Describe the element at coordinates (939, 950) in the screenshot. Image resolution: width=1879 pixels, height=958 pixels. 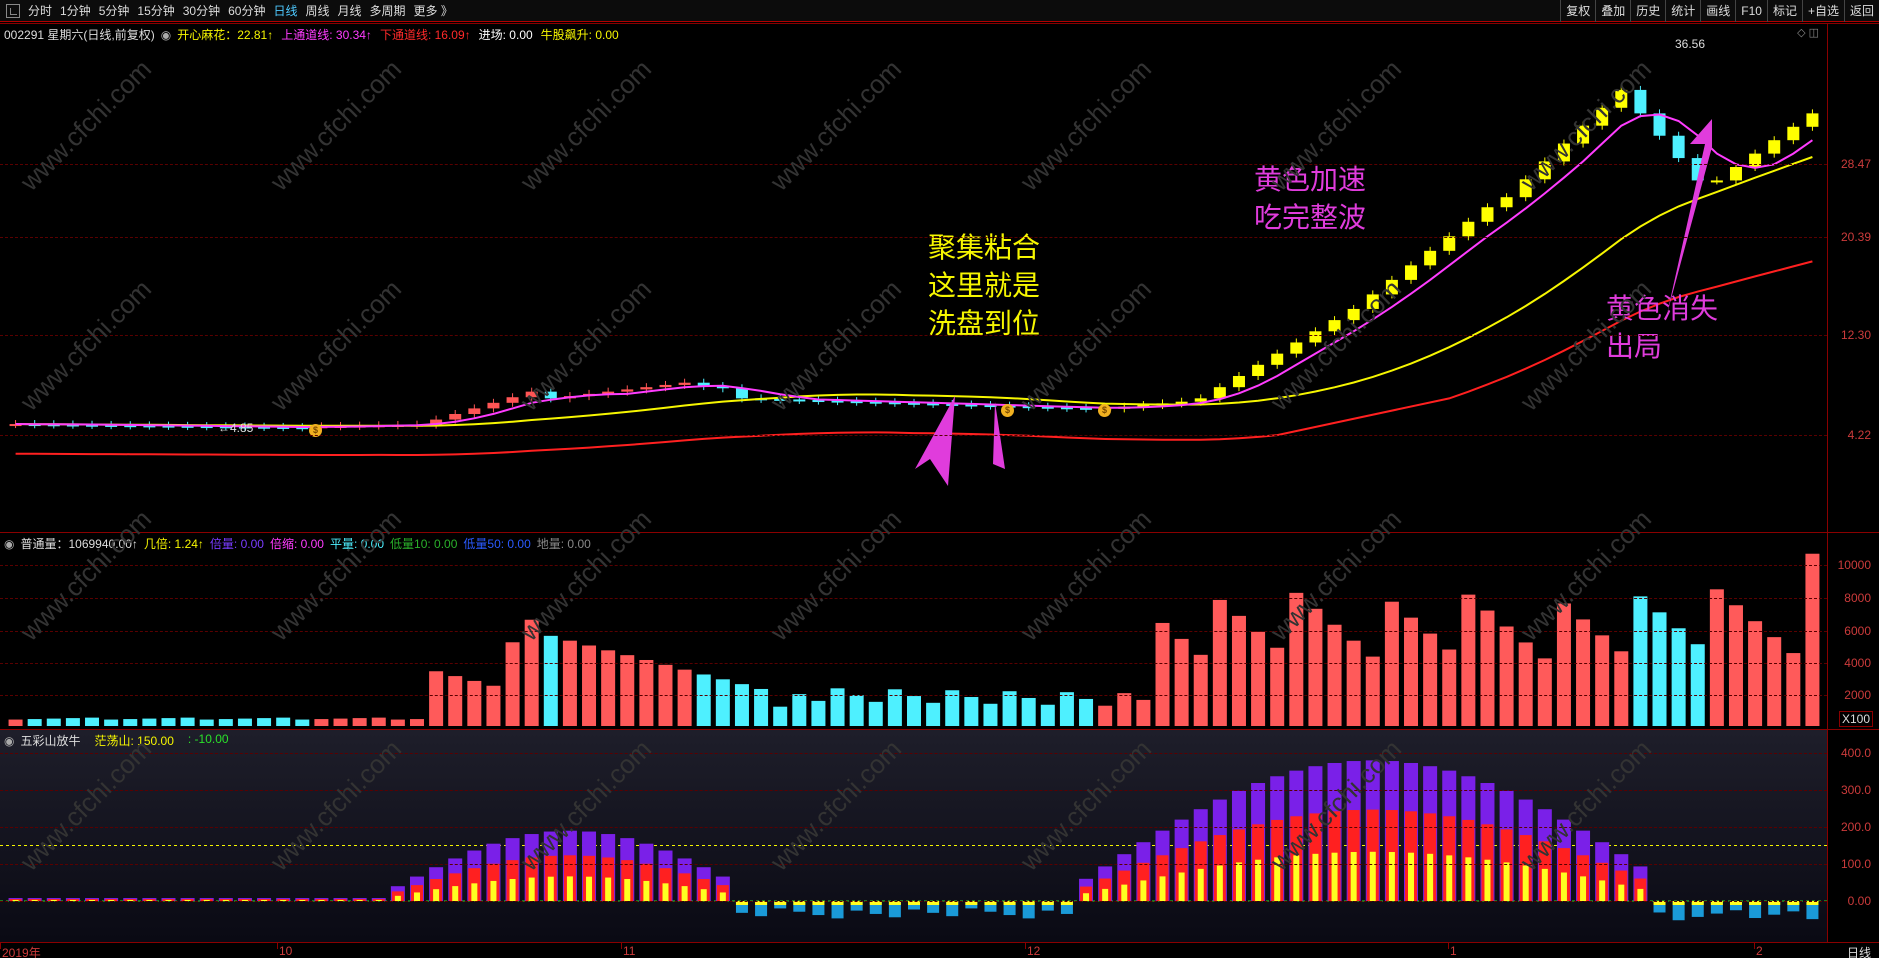
I see `time-axis: 日线 2019年 10 11 12 1 2` at that location.